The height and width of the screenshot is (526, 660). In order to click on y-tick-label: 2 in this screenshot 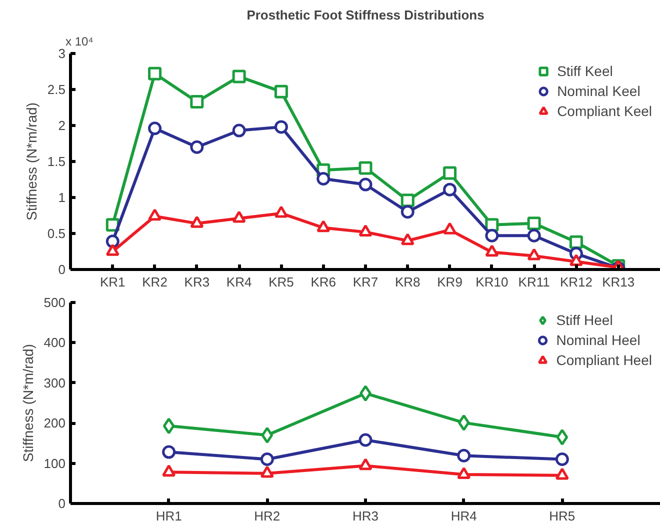, I will do `click(62, 125)`.